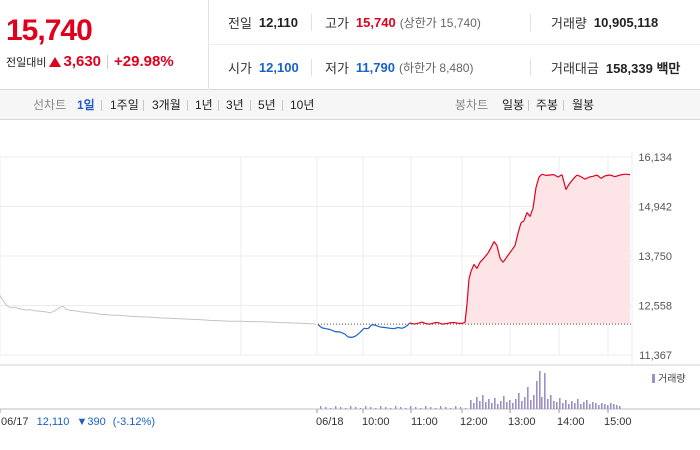 This screenshot has width=700, height=450. What do you see at coordinates (302, 105) in the screenshot?
I see `tab-10-years: 10년` at bounding box center [302, 105].